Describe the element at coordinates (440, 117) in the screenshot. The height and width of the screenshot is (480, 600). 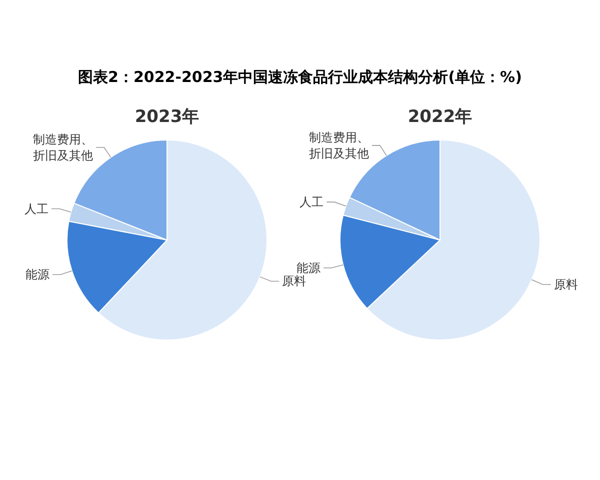
I see `chart-title: 2022年` at that location.